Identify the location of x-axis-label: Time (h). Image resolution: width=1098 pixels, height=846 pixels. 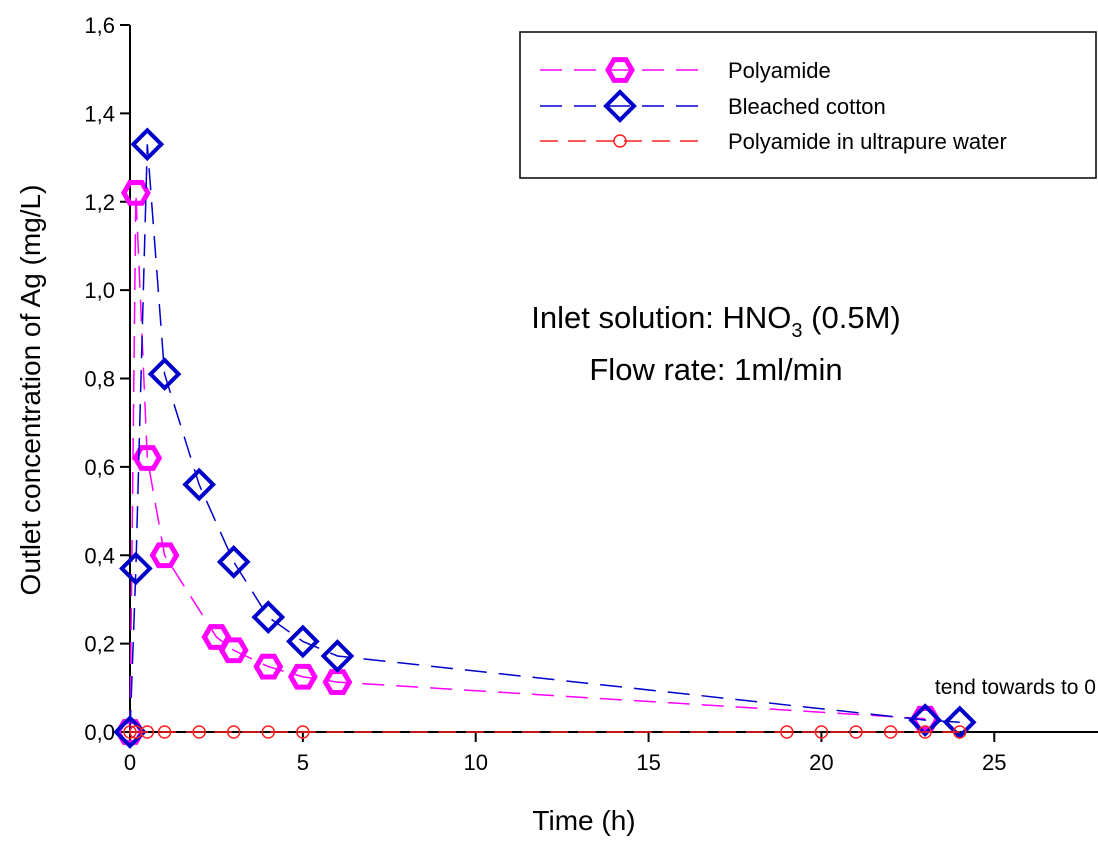
(583, 820).